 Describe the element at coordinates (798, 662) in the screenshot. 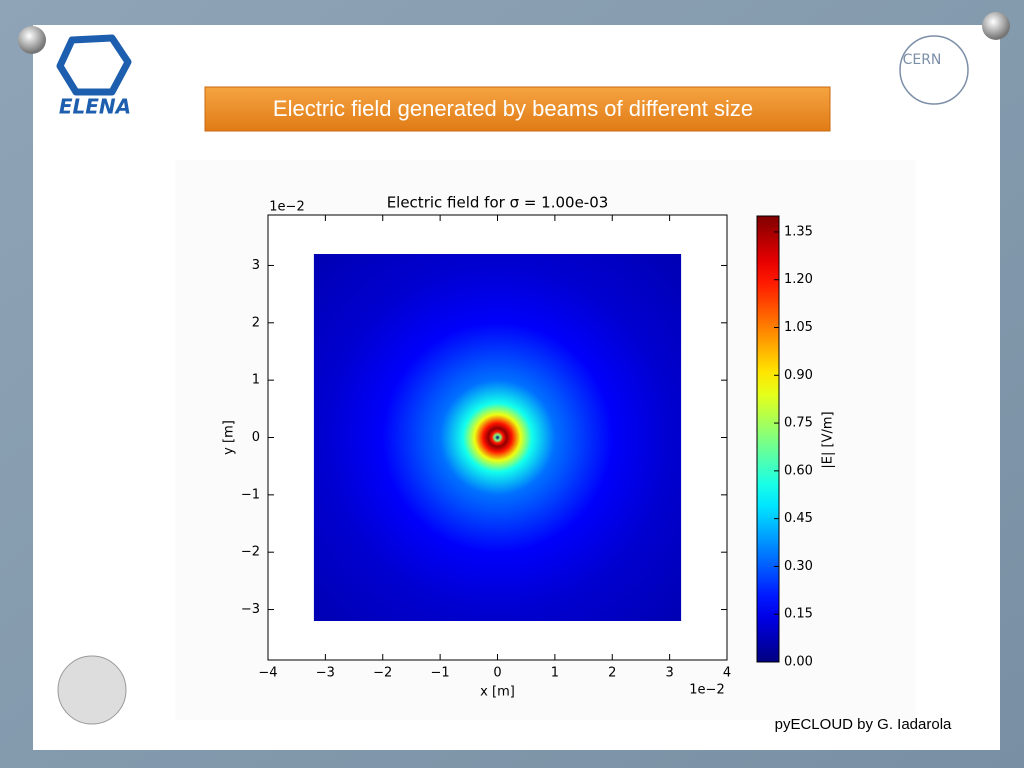

I see `colorbar-tick-label: 0.00` at that location.